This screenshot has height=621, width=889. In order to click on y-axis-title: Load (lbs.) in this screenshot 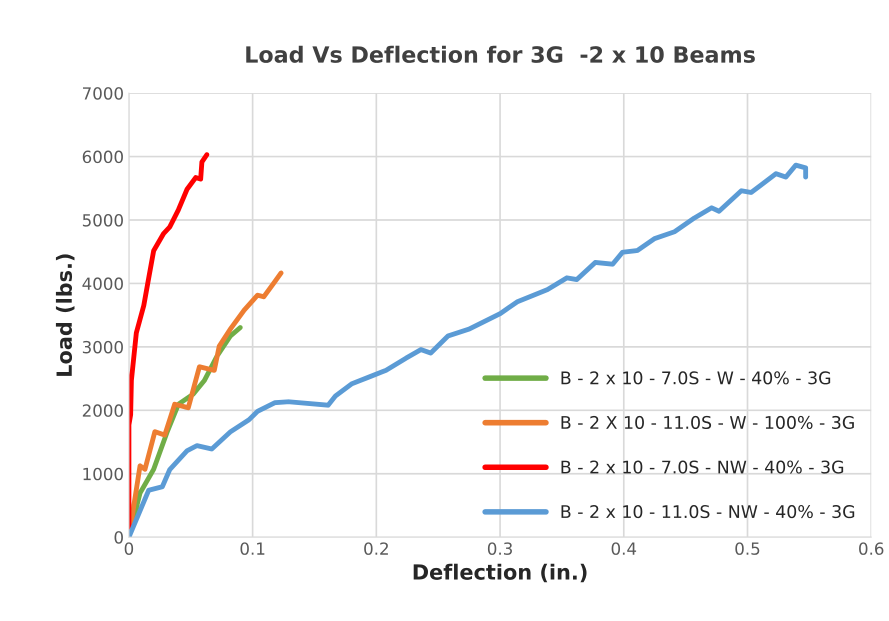, I will do `click(65, 315)`.